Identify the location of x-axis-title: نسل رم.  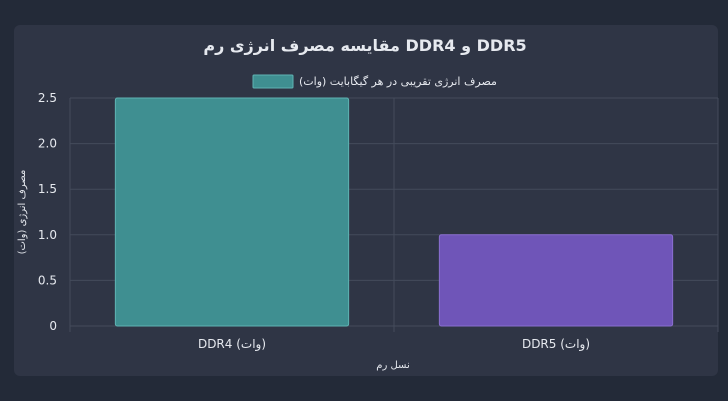
(392, 365).